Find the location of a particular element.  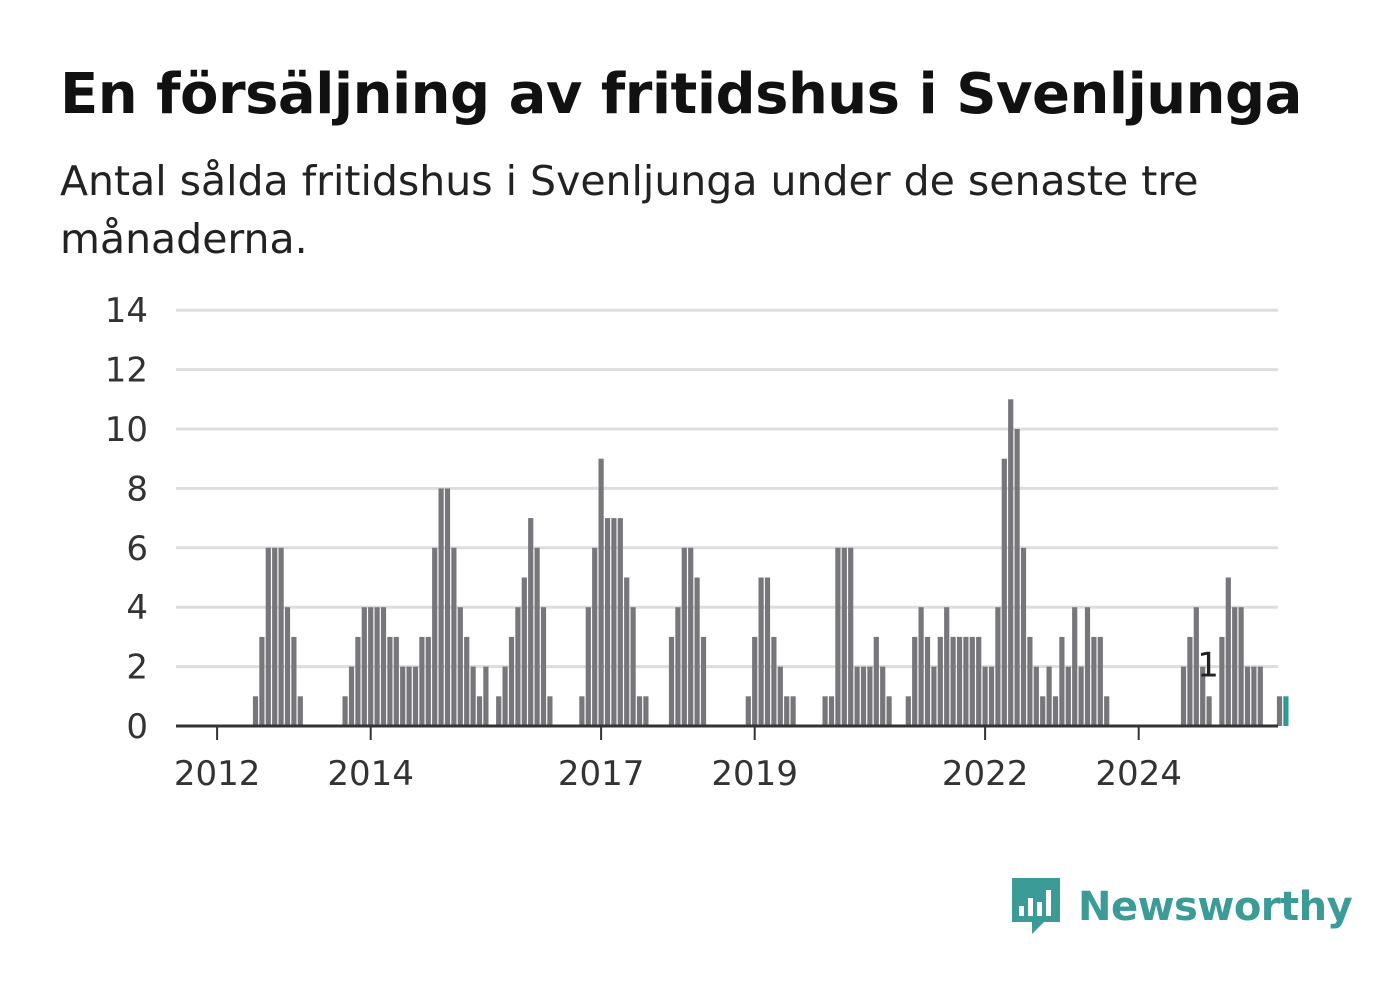

y-tick-label: 4 is located at coordinates (137, 608).